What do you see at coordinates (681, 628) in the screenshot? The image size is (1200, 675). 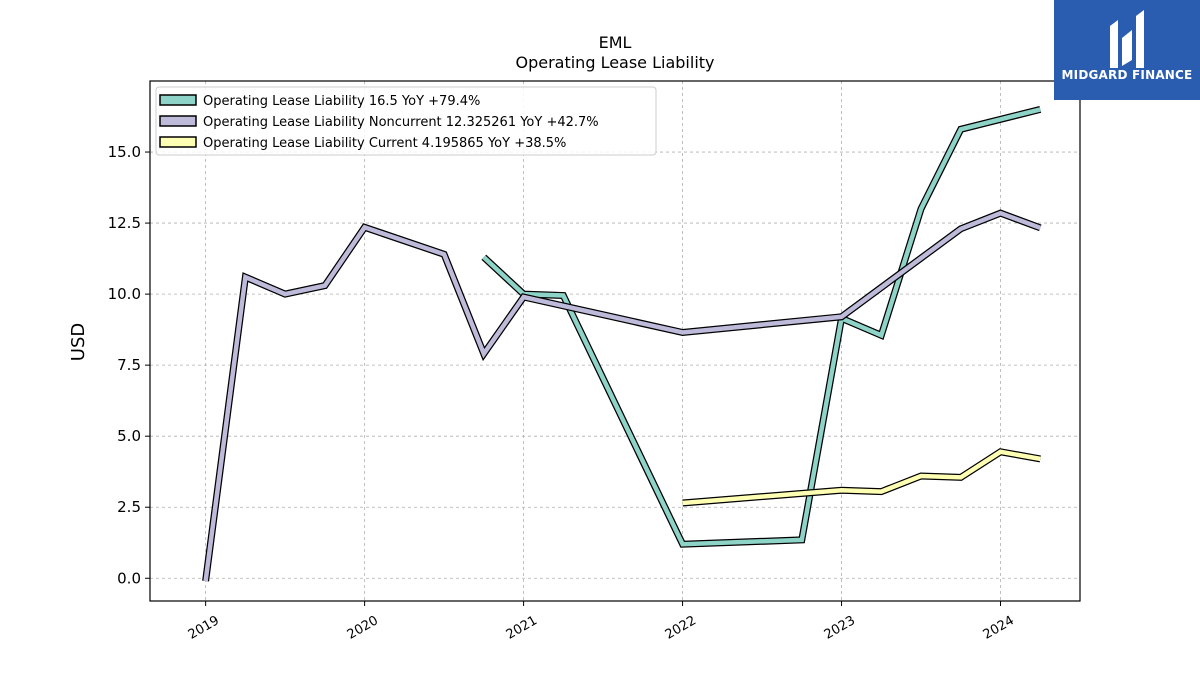 I see `x-tick-label: 2022` at bounding box center [681, 628].